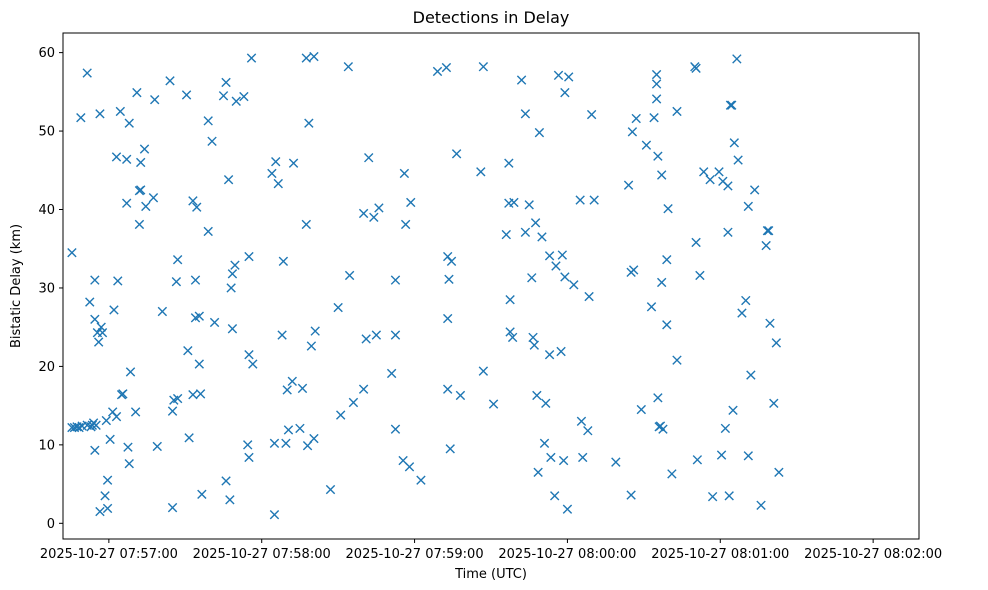 This screenshot has width=988, height=590. Describe the element at coordinates (491, 17) in the screenshot. I see `chart-title: Detections in Delay` at that location.